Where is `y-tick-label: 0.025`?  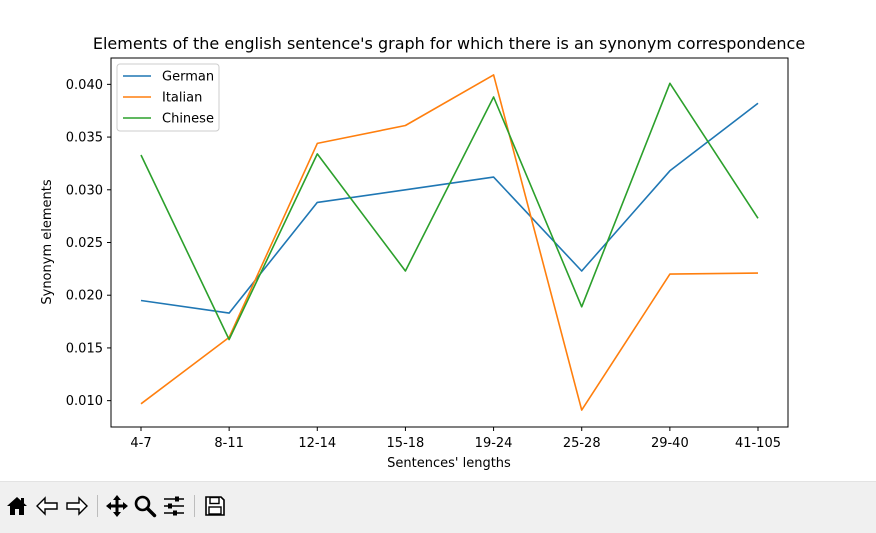
y-tick-label: 0.025 is located at coordinates (84, 243).